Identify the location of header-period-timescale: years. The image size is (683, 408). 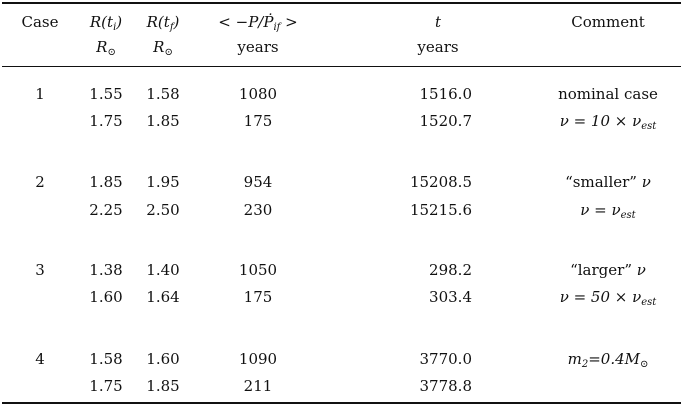
(258, 47).